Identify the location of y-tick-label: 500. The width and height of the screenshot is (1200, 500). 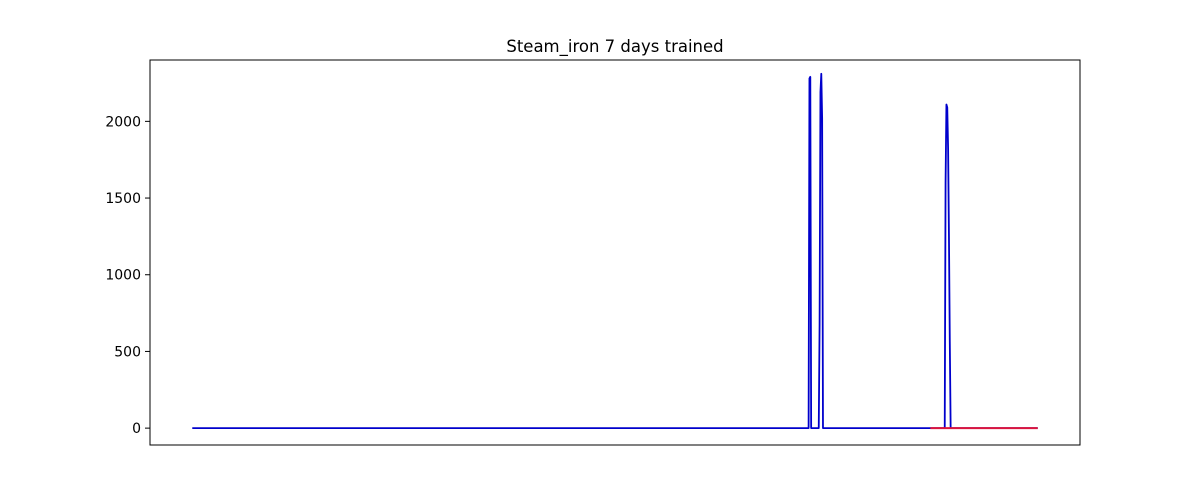
(127, 352).